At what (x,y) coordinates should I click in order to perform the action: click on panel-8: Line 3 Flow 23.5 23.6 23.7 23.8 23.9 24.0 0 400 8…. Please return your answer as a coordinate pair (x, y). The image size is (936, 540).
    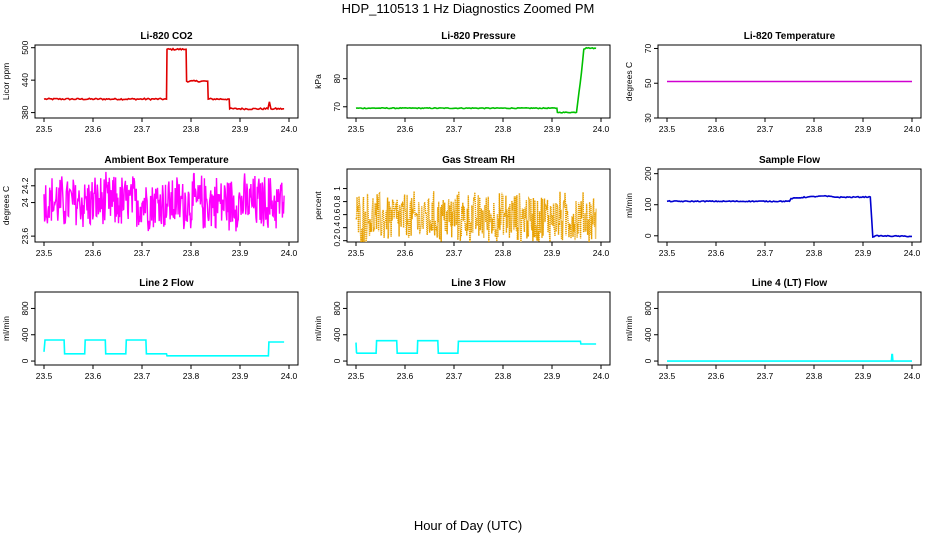
    Looking at the image, I should click on (462, 329).